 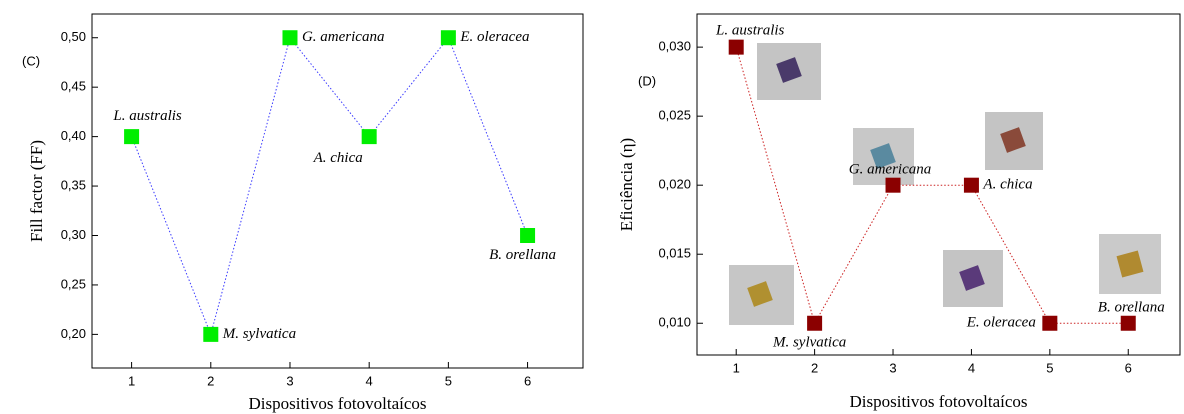 I want to click on y-tick-label: 0,45, so click(x=73, y=86).